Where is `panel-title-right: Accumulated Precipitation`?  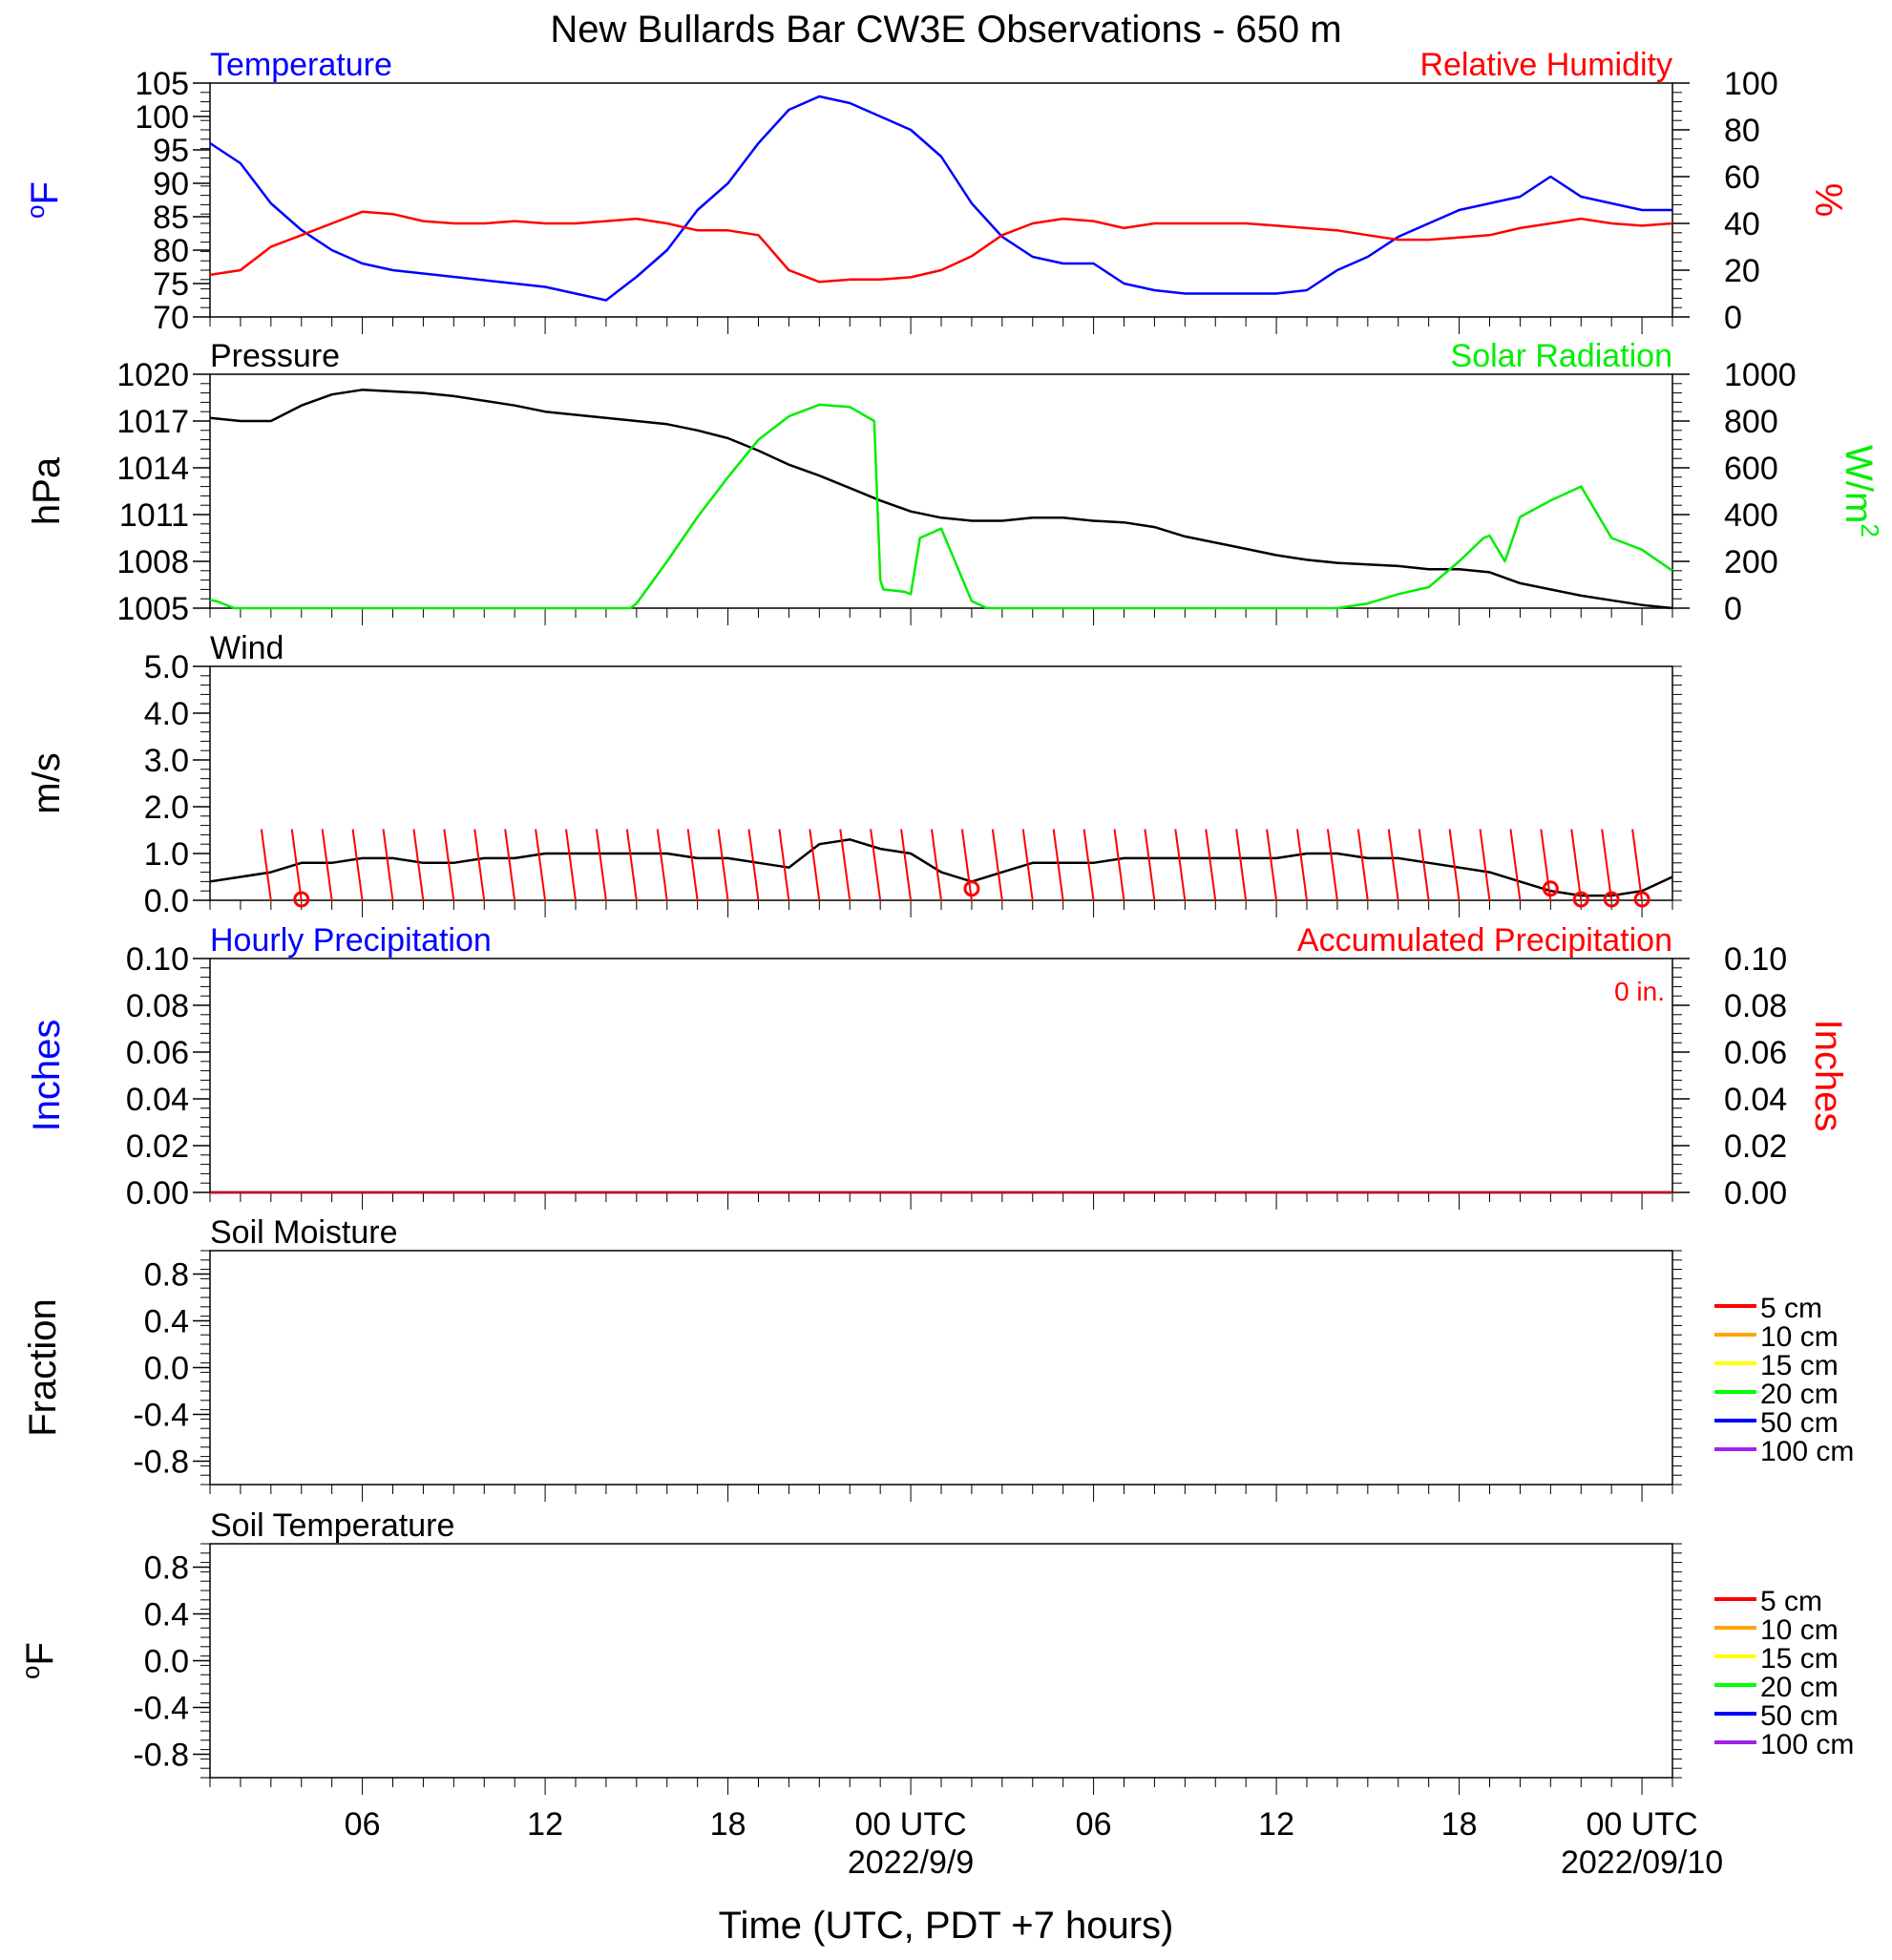 panel-title-right: Accumulated Precipitation is located at coordinates (1484, 940).